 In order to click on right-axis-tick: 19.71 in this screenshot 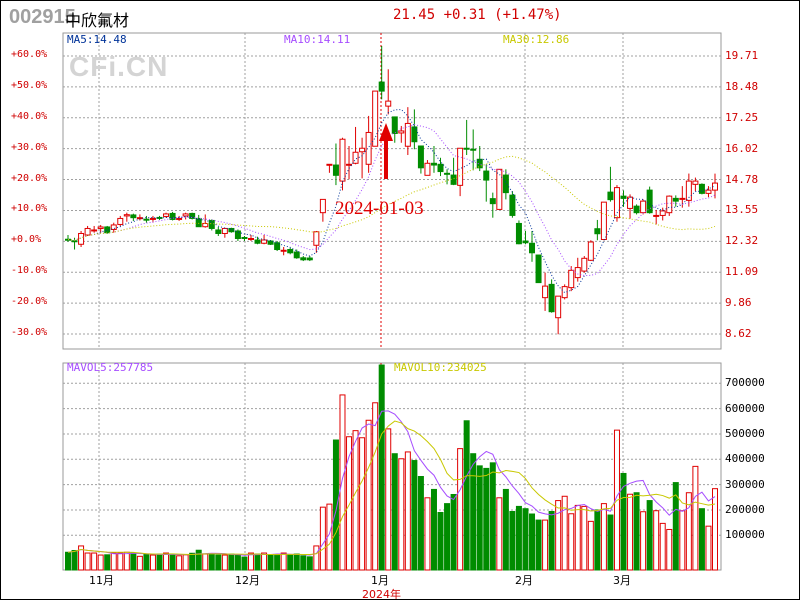, I will do `click(742, 55)`.